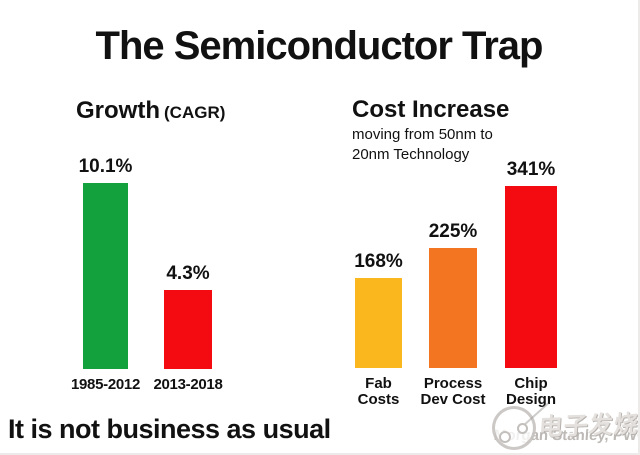 This screenshot has width=640, height=455. What do you see at coordinates (105, 166) in the screenshot?
I see `bar-value-label: 10.1%` at bounding box center [105, 166].